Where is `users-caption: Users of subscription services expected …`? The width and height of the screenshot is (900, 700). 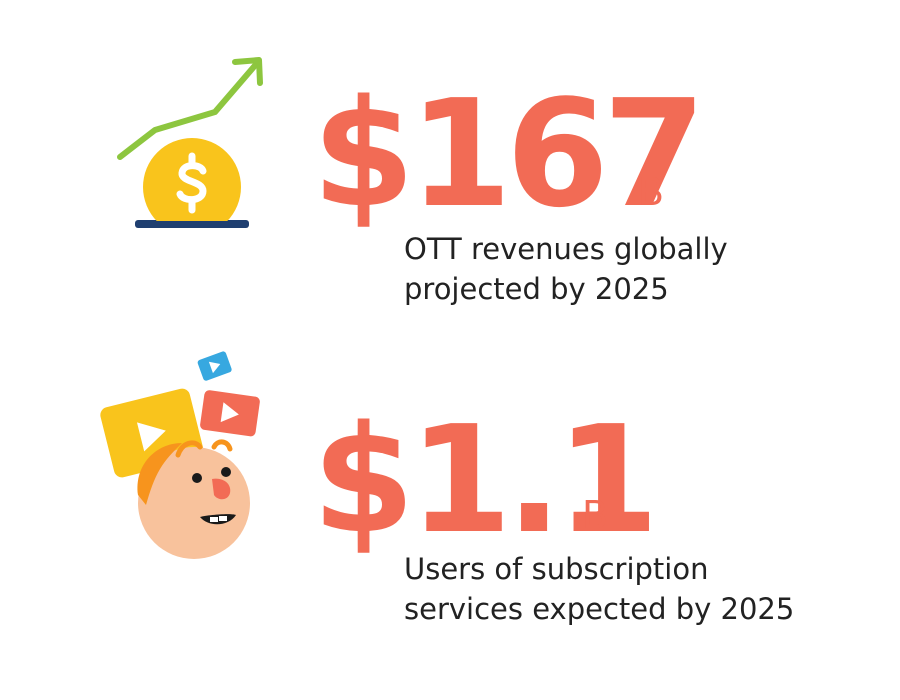 users-caption: Users of subscription services expected … is located at coordinates (599, 589).